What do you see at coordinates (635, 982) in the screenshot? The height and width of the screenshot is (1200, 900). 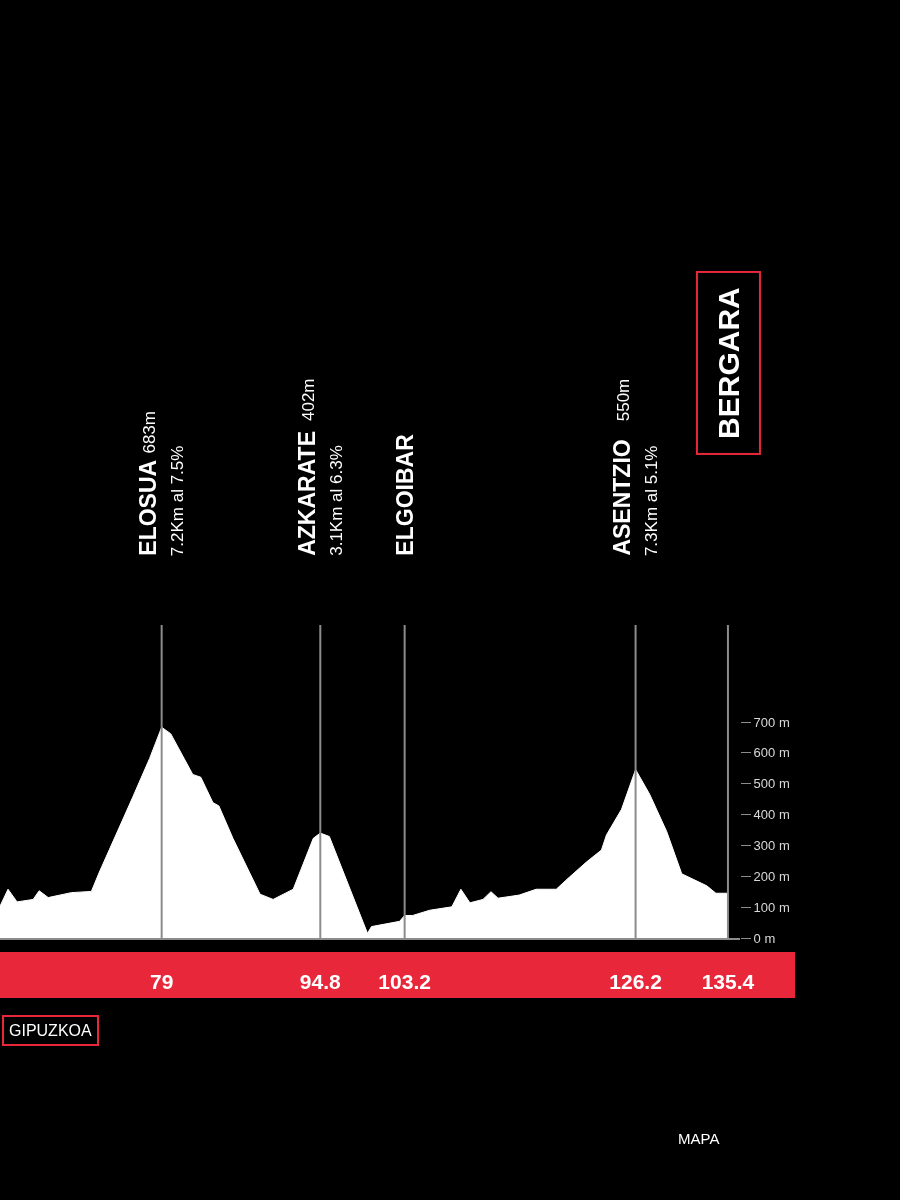 I see `x-tick-label: 126.2` at bounding box center [635, 982].